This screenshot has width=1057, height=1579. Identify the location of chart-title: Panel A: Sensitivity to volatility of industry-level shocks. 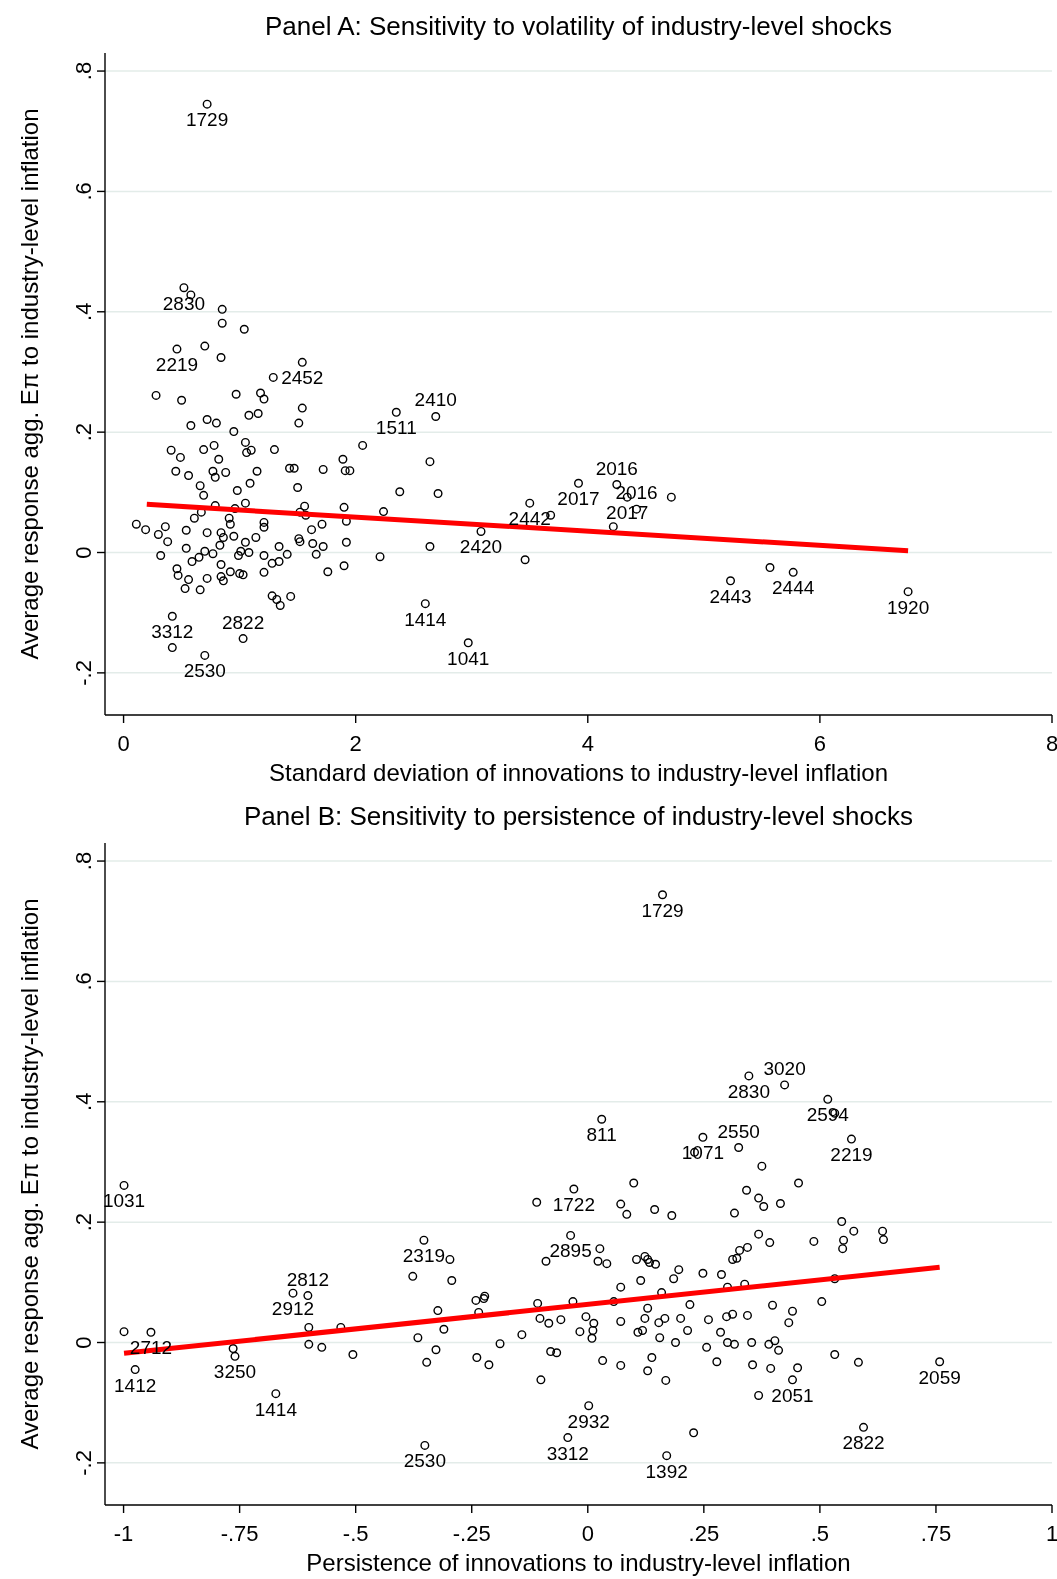
(578, 26).